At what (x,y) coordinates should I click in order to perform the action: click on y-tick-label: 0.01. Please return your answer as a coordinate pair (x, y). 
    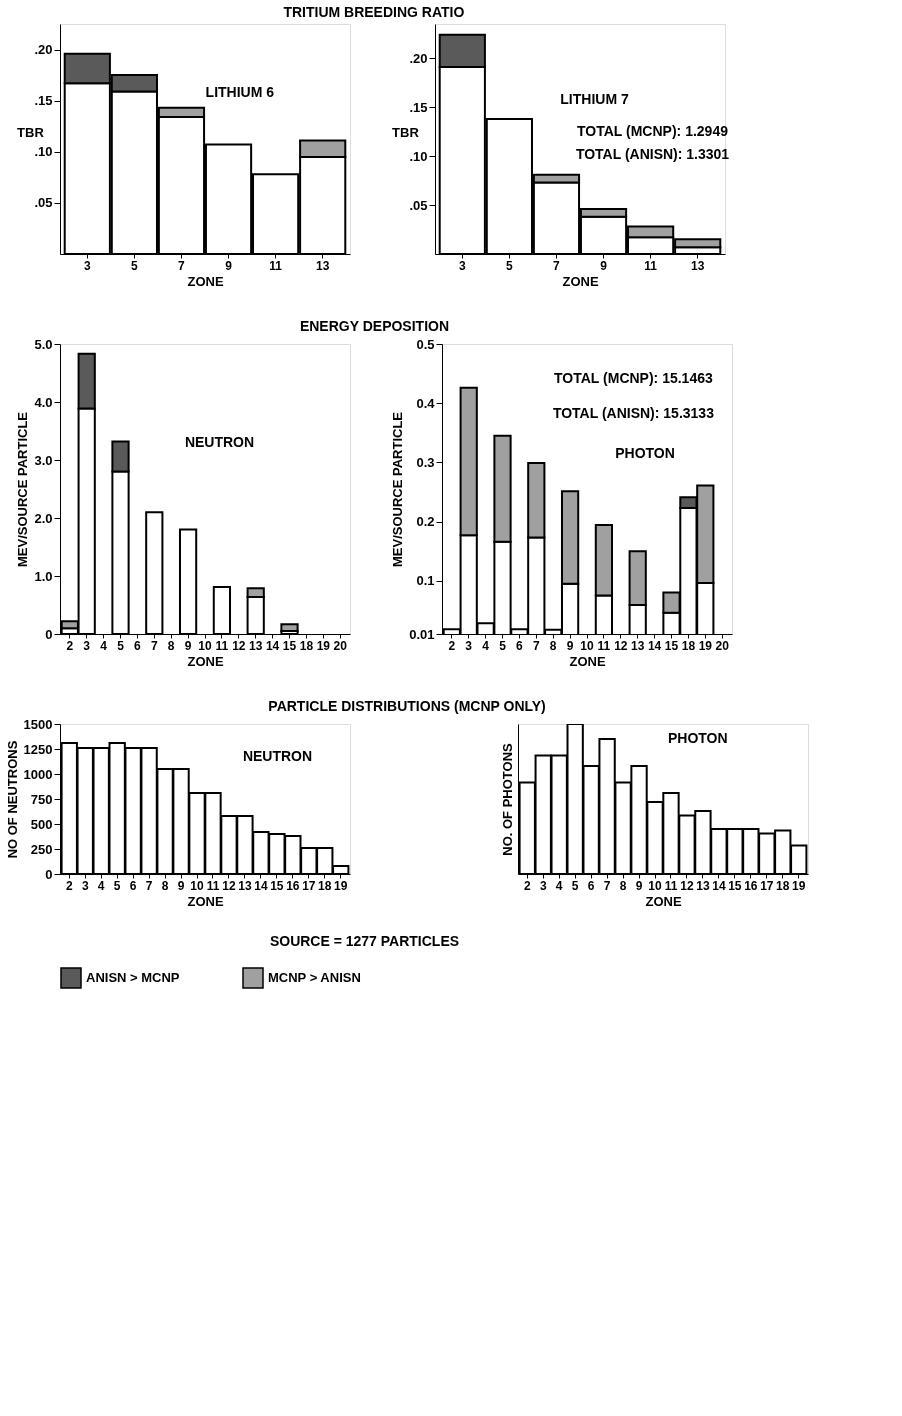
    Looking at the image, I should click on (422, 634).